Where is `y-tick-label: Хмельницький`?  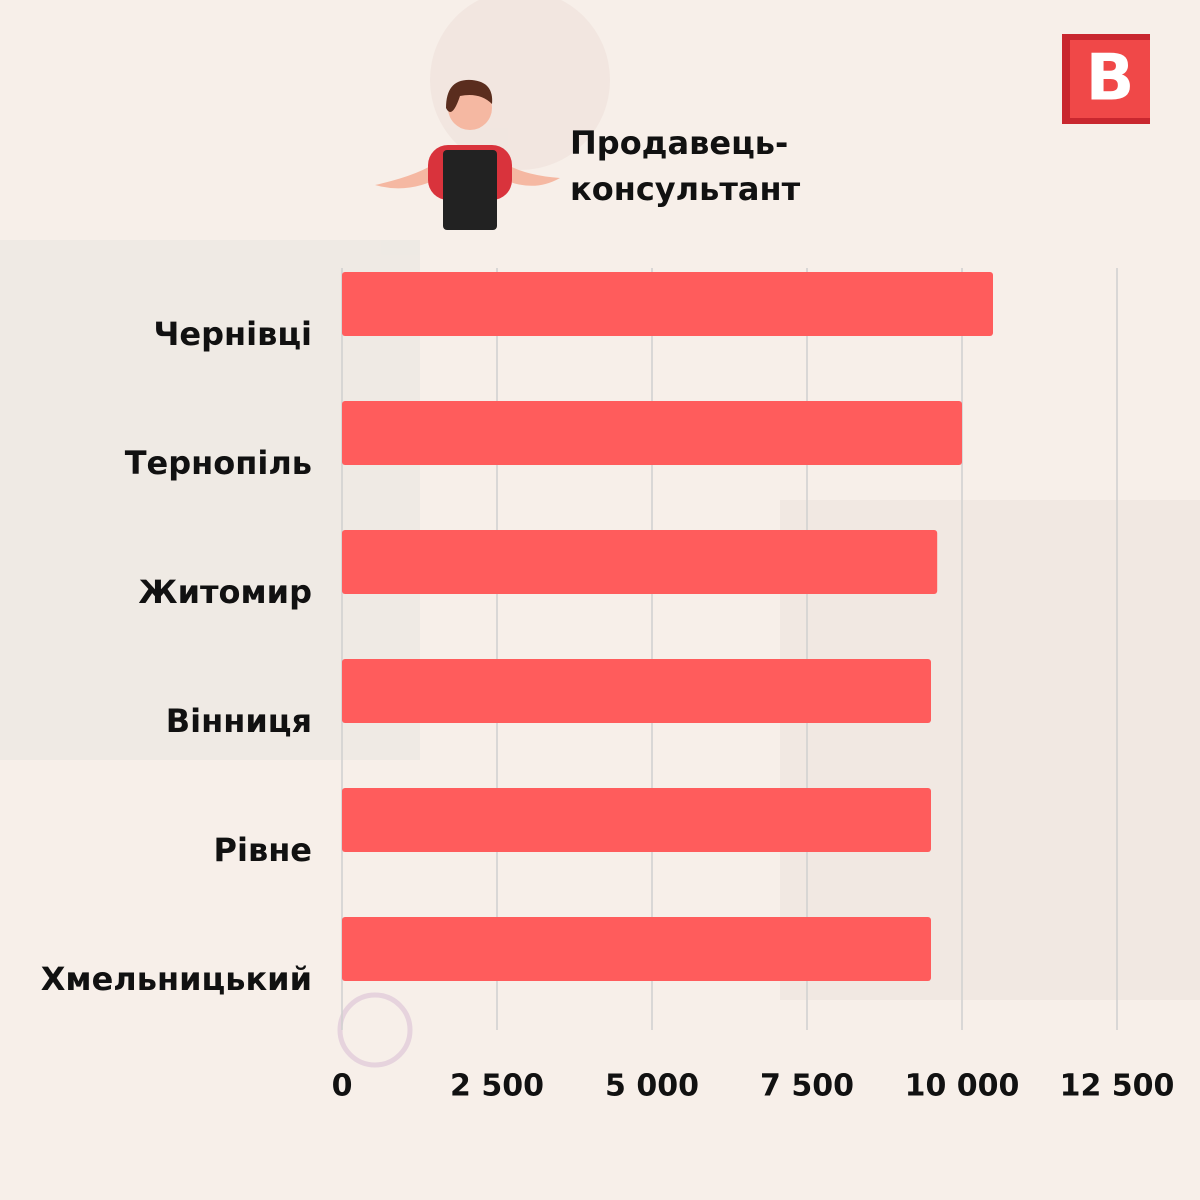
y-tick-label: Хмельницький is located at coordinates (176, 979).